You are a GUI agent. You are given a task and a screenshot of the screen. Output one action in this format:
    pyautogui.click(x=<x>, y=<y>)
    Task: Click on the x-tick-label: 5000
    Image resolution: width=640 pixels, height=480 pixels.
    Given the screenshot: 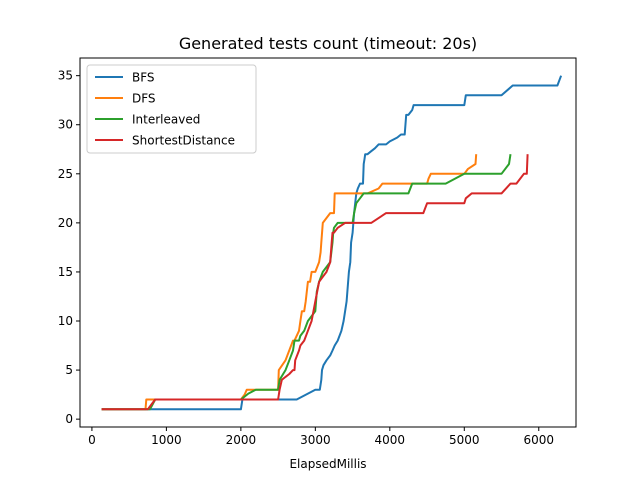 What is the action you would take?
    pyautogui.click(x=464, y=440)
    